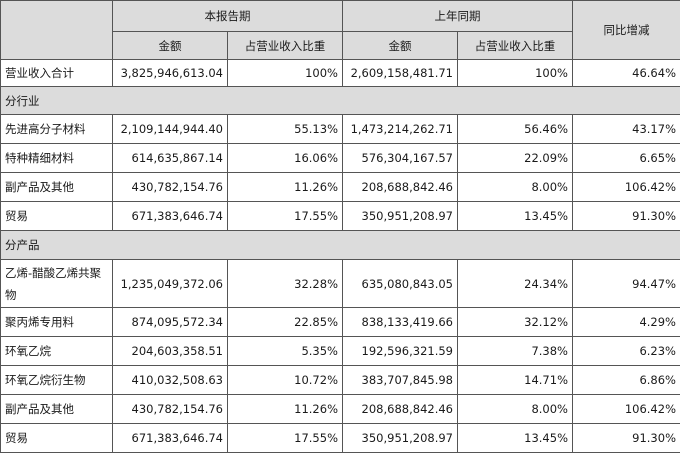 The height and width of the screenshot is (453, 680). What do you see at coordinates (57, 30) in the screenshot?
I see `header-blank-cell` at bounding box center [57, 30].